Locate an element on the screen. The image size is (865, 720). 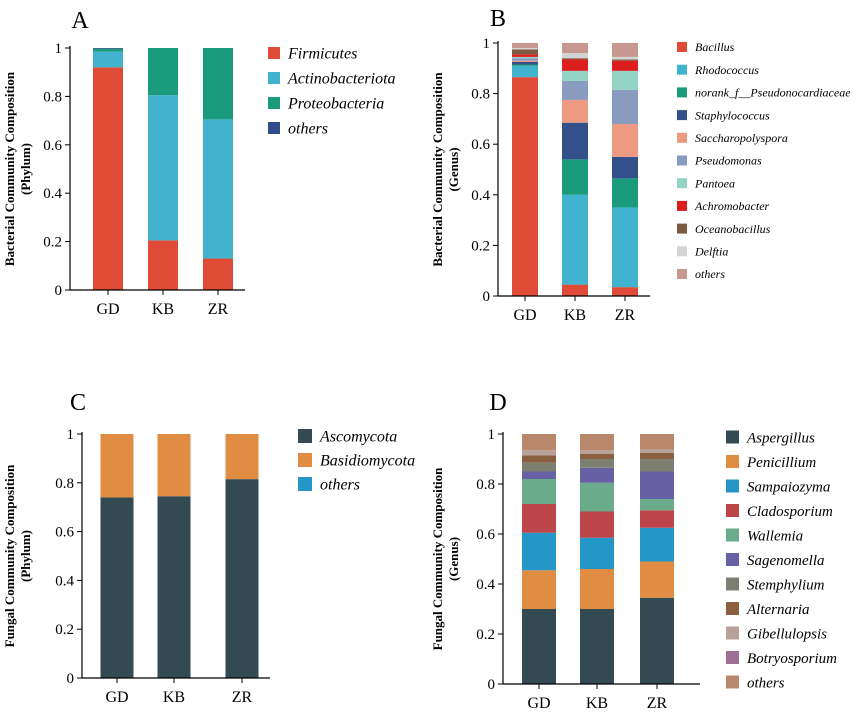
legend-label: Rhodococcus is located at coordinates (726, 70).